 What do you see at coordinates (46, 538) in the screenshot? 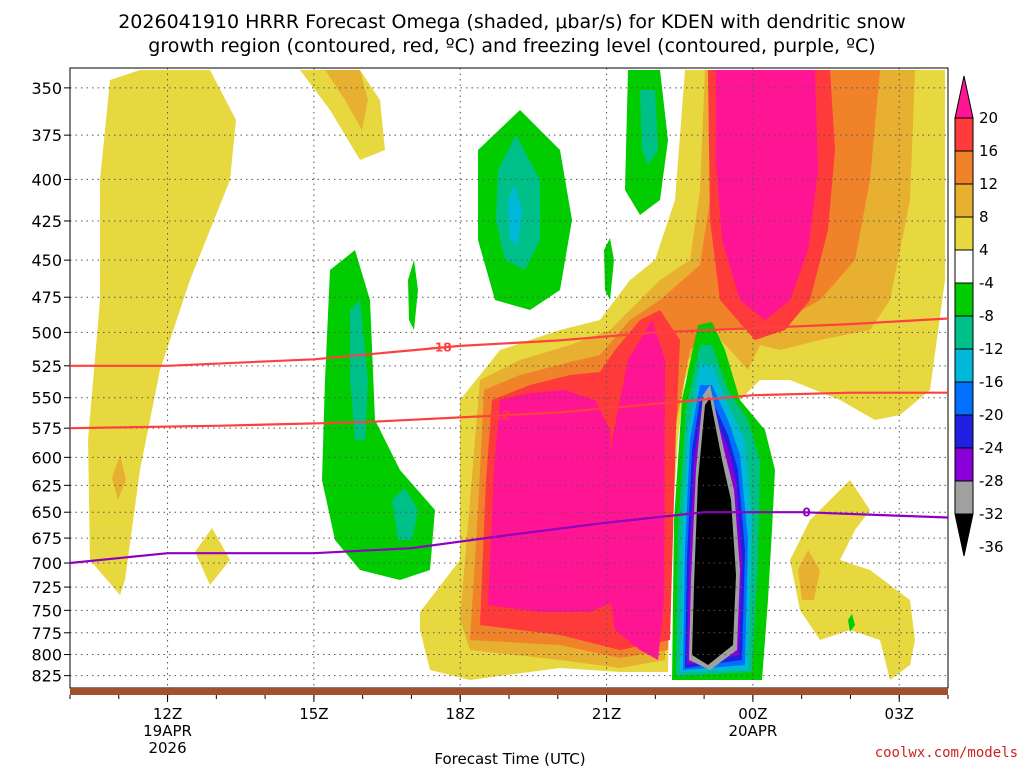
I see `y-tick-label: 675` at bounding box center [46, 538].